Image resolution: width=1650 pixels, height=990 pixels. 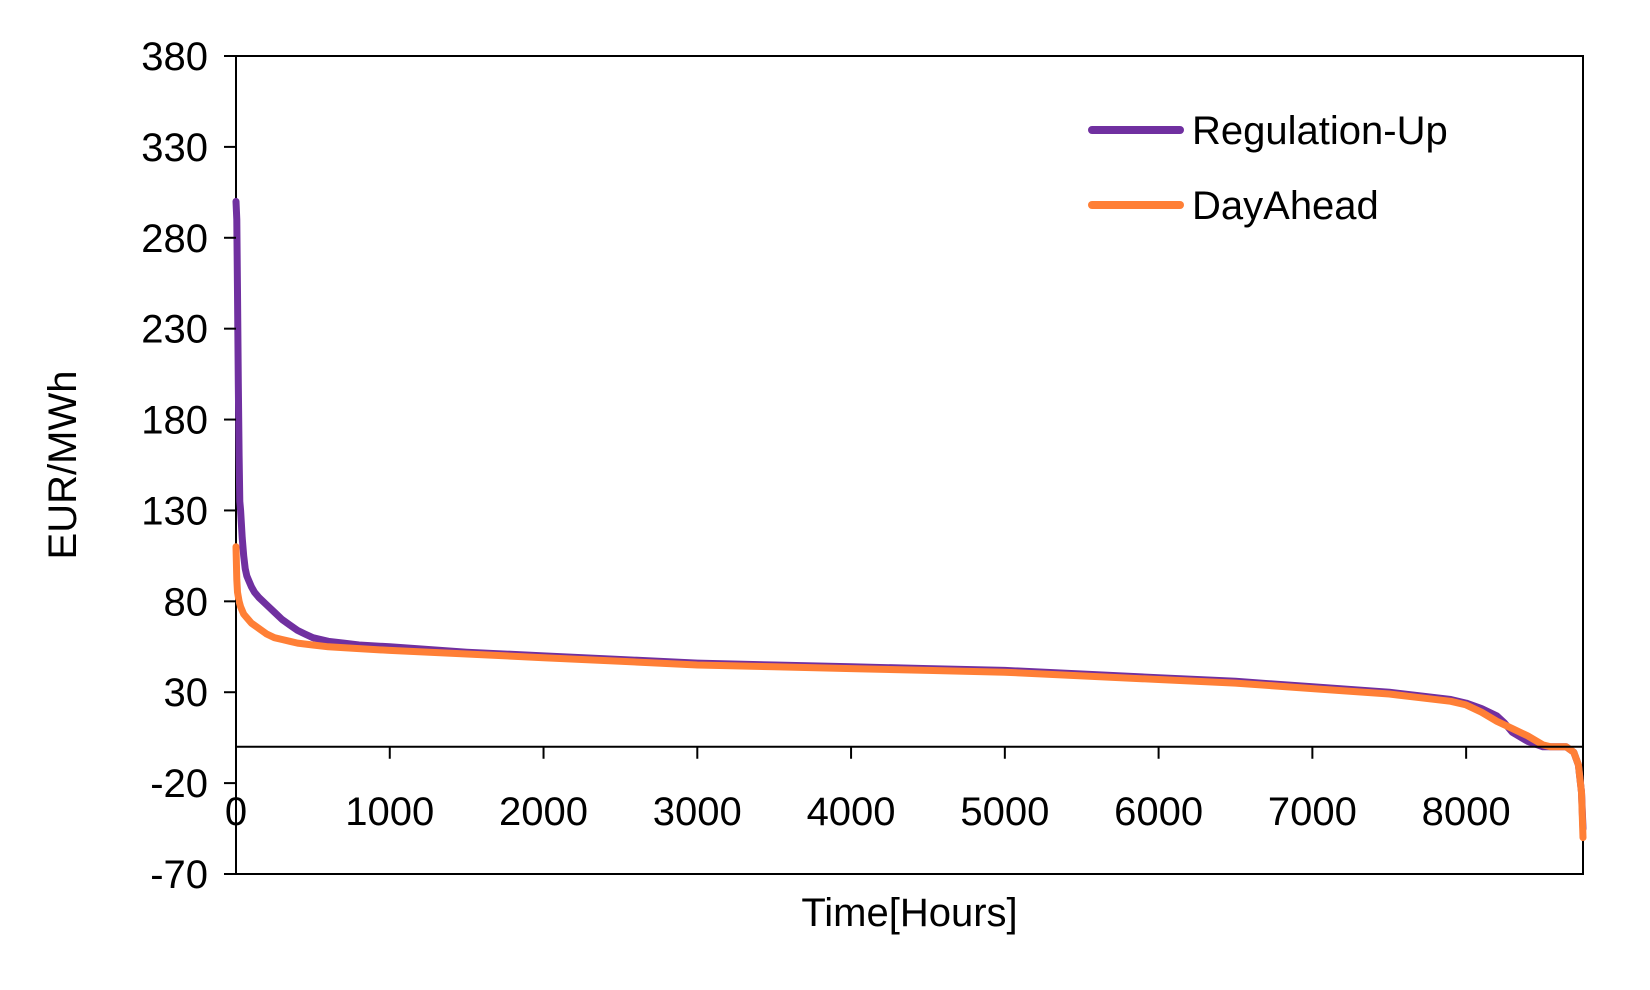 I want to click on legend-label: Regulation-Up, so click(x=1320, y=131).